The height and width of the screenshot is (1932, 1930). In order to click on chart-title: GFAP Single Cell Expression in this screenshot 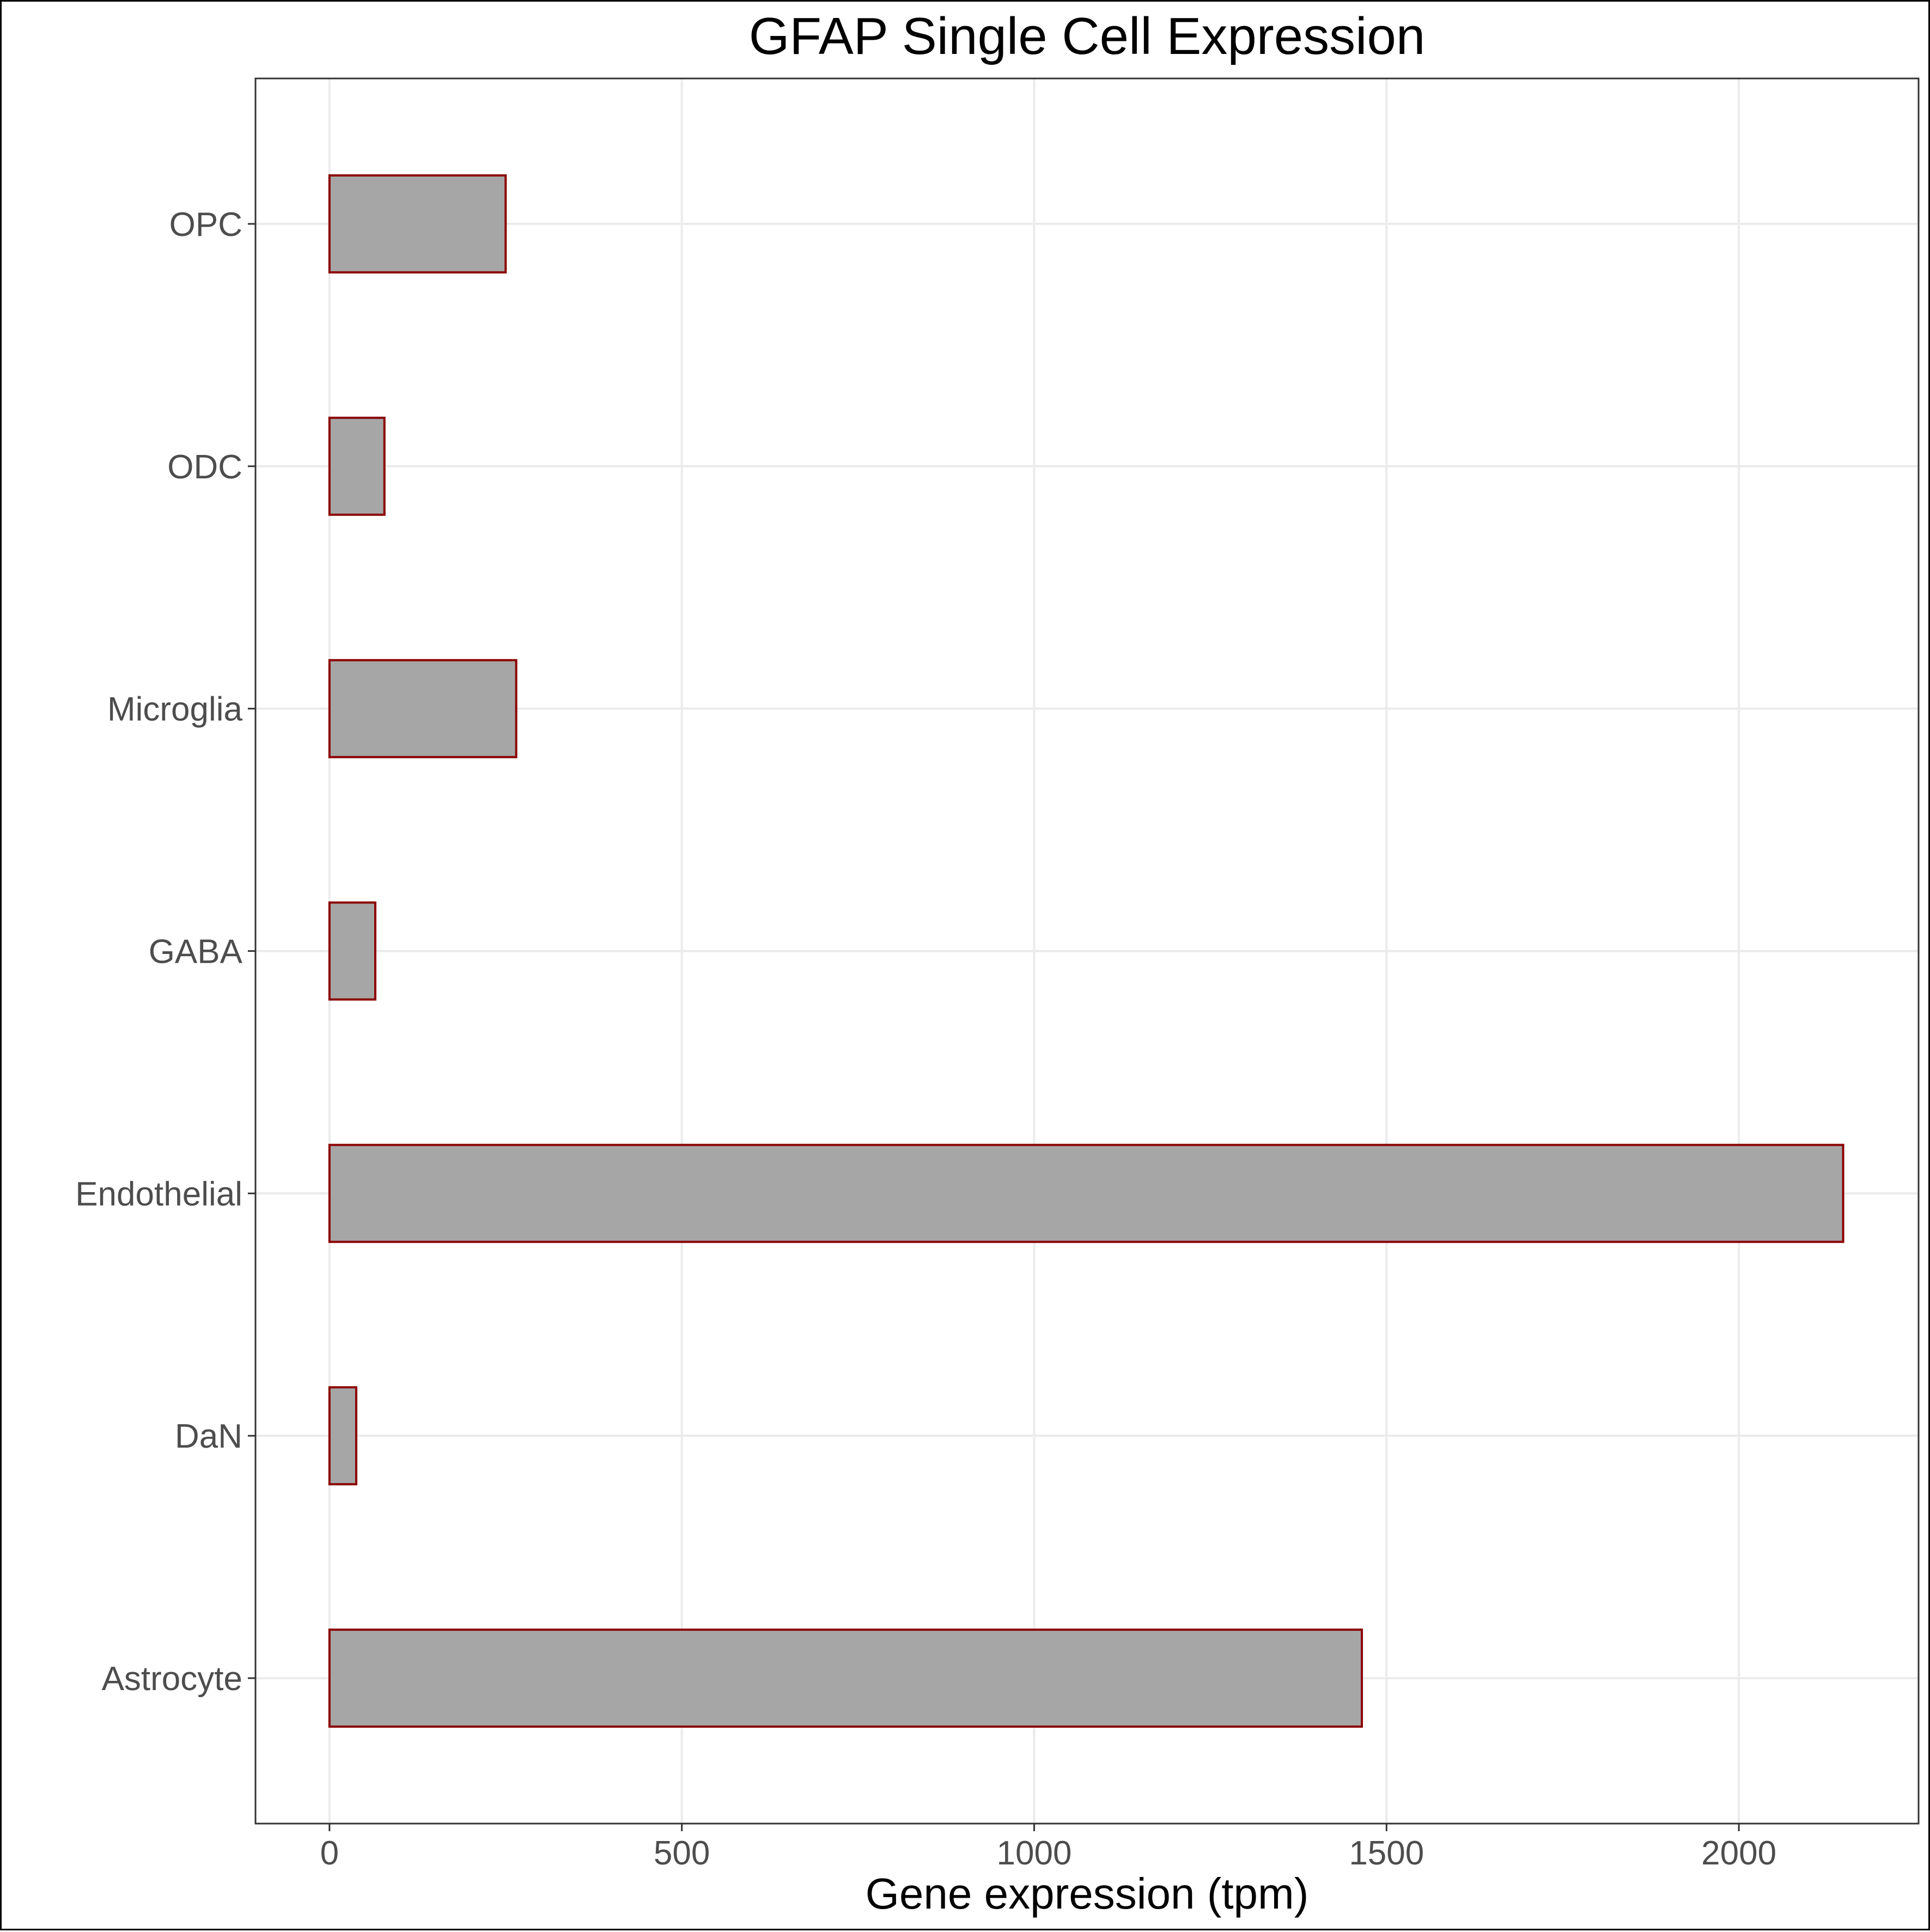, I will do `click(1087, 36)`.